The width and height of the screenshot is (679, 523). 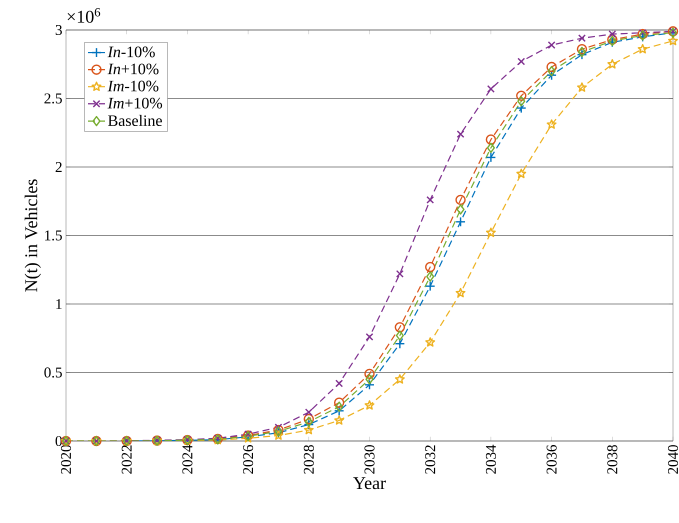 I want to click on x-tick-label: 2020, so click(x=66, y=459).